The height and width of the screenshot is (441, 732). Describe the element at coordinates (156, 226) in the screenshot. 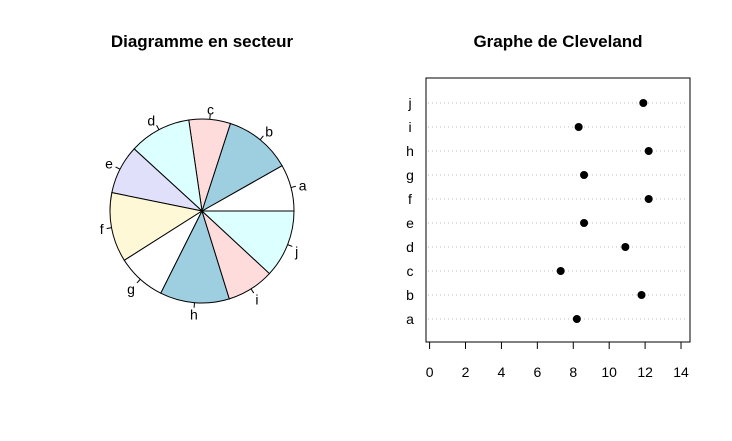

I see `pie-slice-f` at that location.